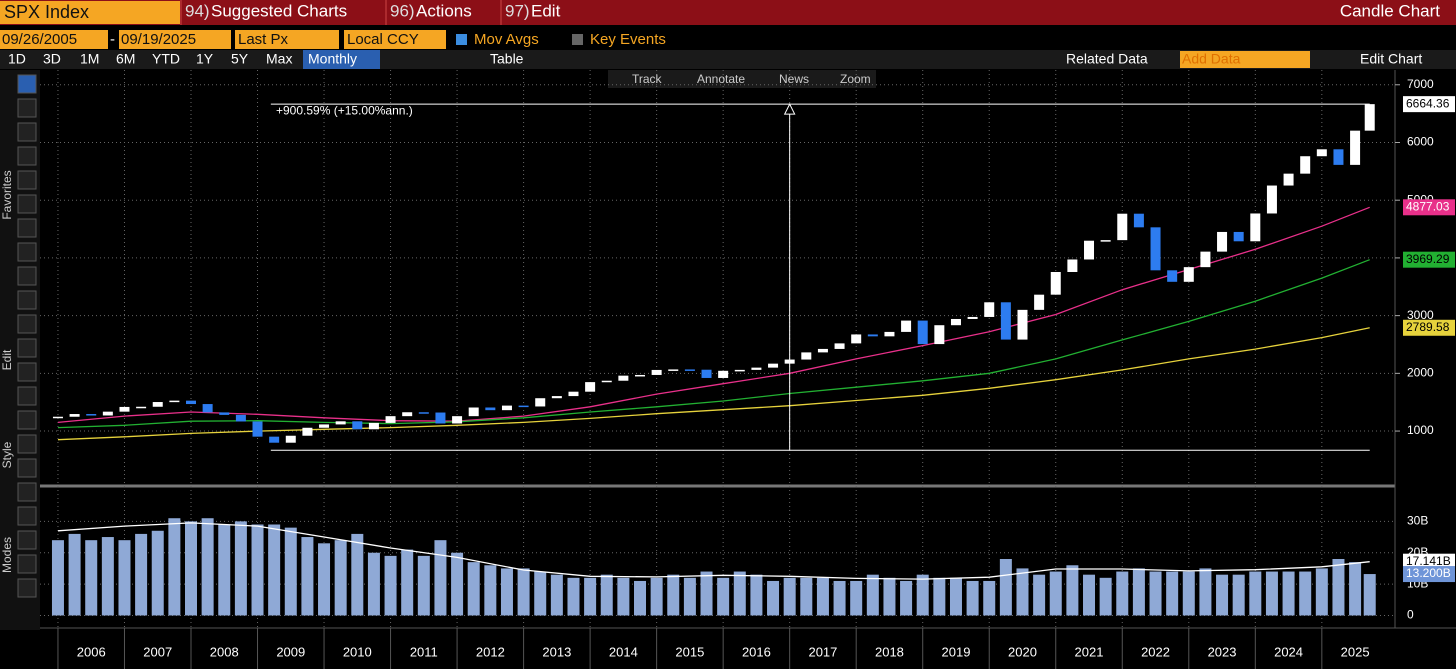 The height and width of the screenshot is (669, 1456). I want to click on field-box, so click(287, 39).